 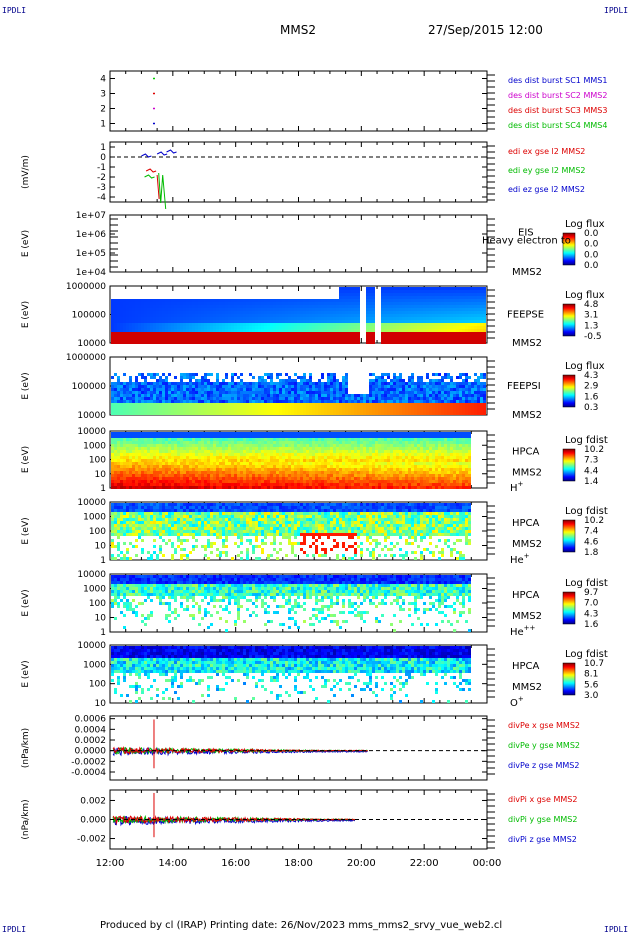 What do you see at coordinates (591, 542) in the screenshot?
I see `colorbar-tick-label: 4.6` at bounding box center [591, 542].